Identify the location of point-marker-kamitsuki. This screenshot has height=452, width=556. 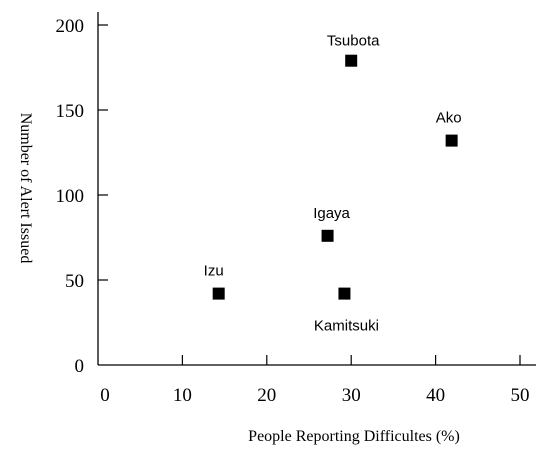
(344, 293).